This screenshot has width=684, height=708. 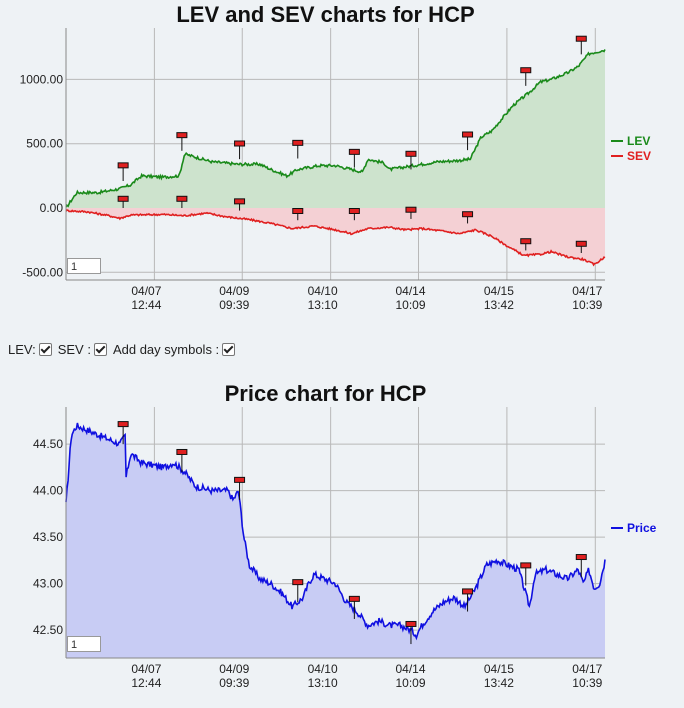 I want to click on y-tick-label: 43.50, so click(x=48, y=537).